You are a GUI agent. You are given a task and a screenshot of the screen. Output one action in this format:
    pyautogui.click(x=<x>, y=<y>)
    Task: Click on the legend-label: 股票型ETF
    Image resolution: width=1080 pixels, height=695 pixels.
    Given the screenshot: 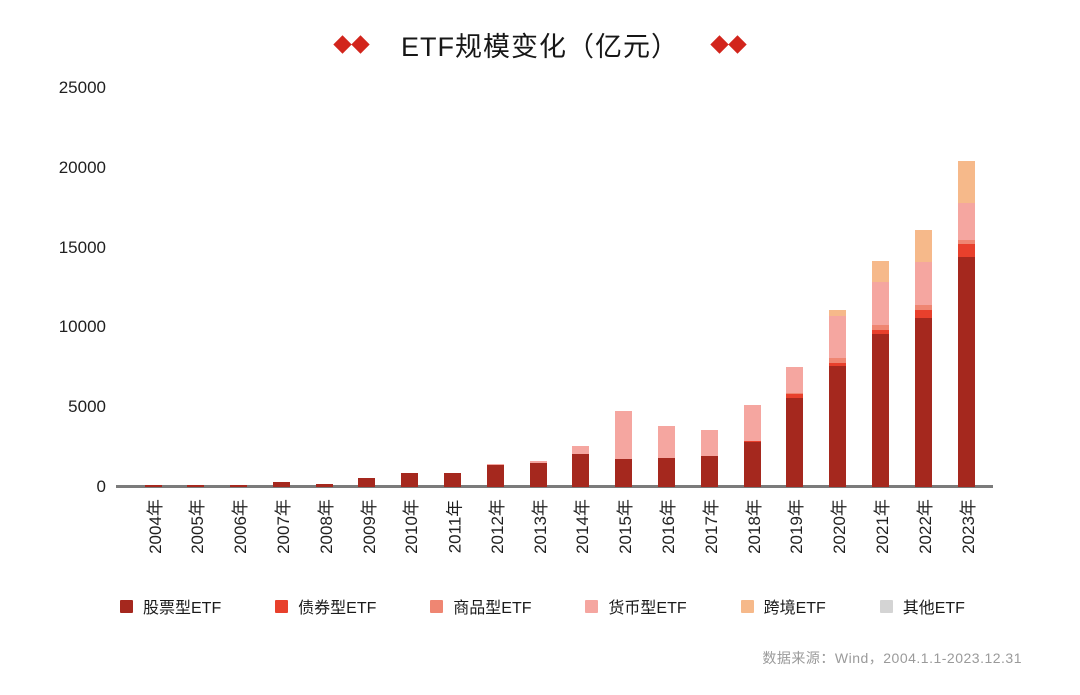 What is the action you would take?
    pyautogui.click(x=182, y=608)
    